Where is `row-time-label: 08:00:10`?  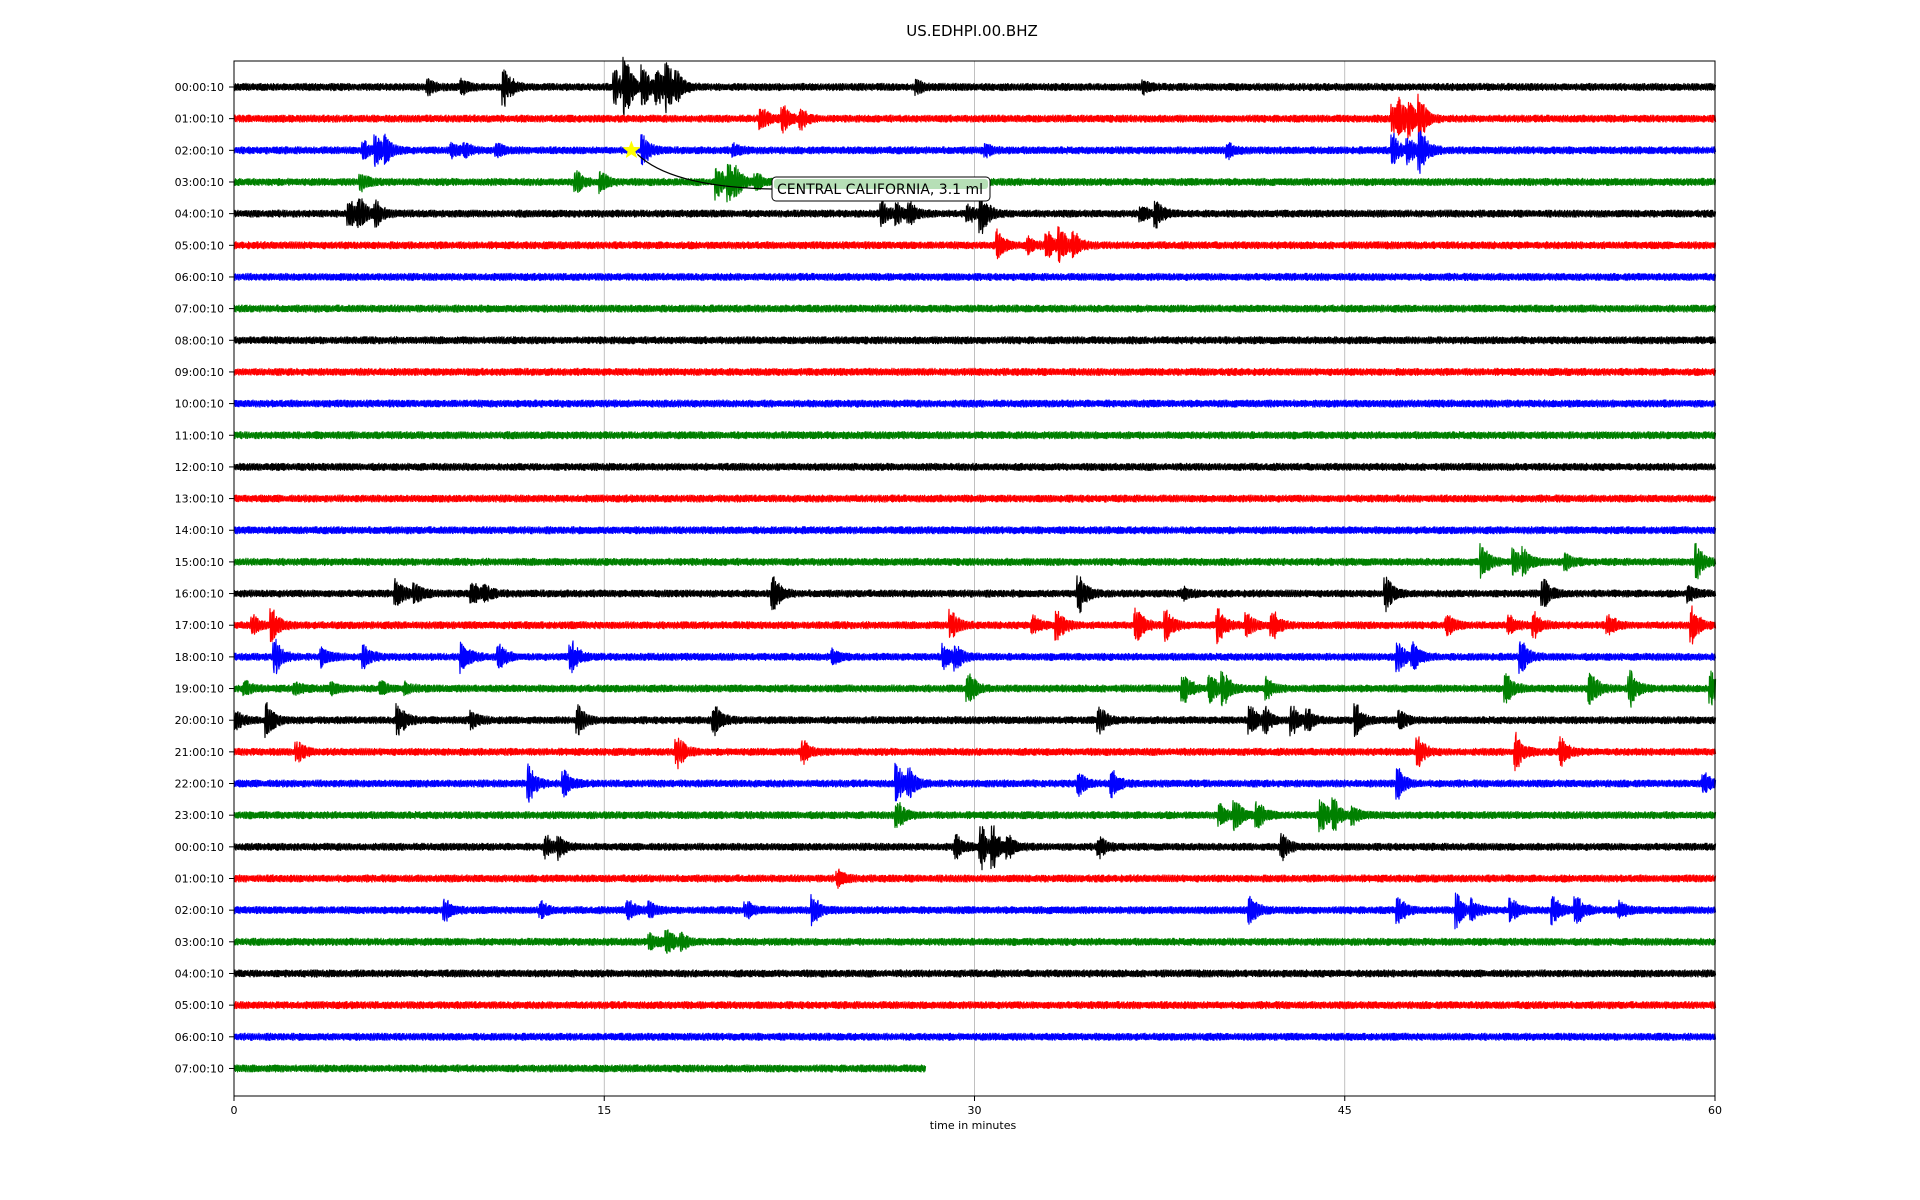
row-time-label: 08:00:10 is located at coordinates (199, 340).